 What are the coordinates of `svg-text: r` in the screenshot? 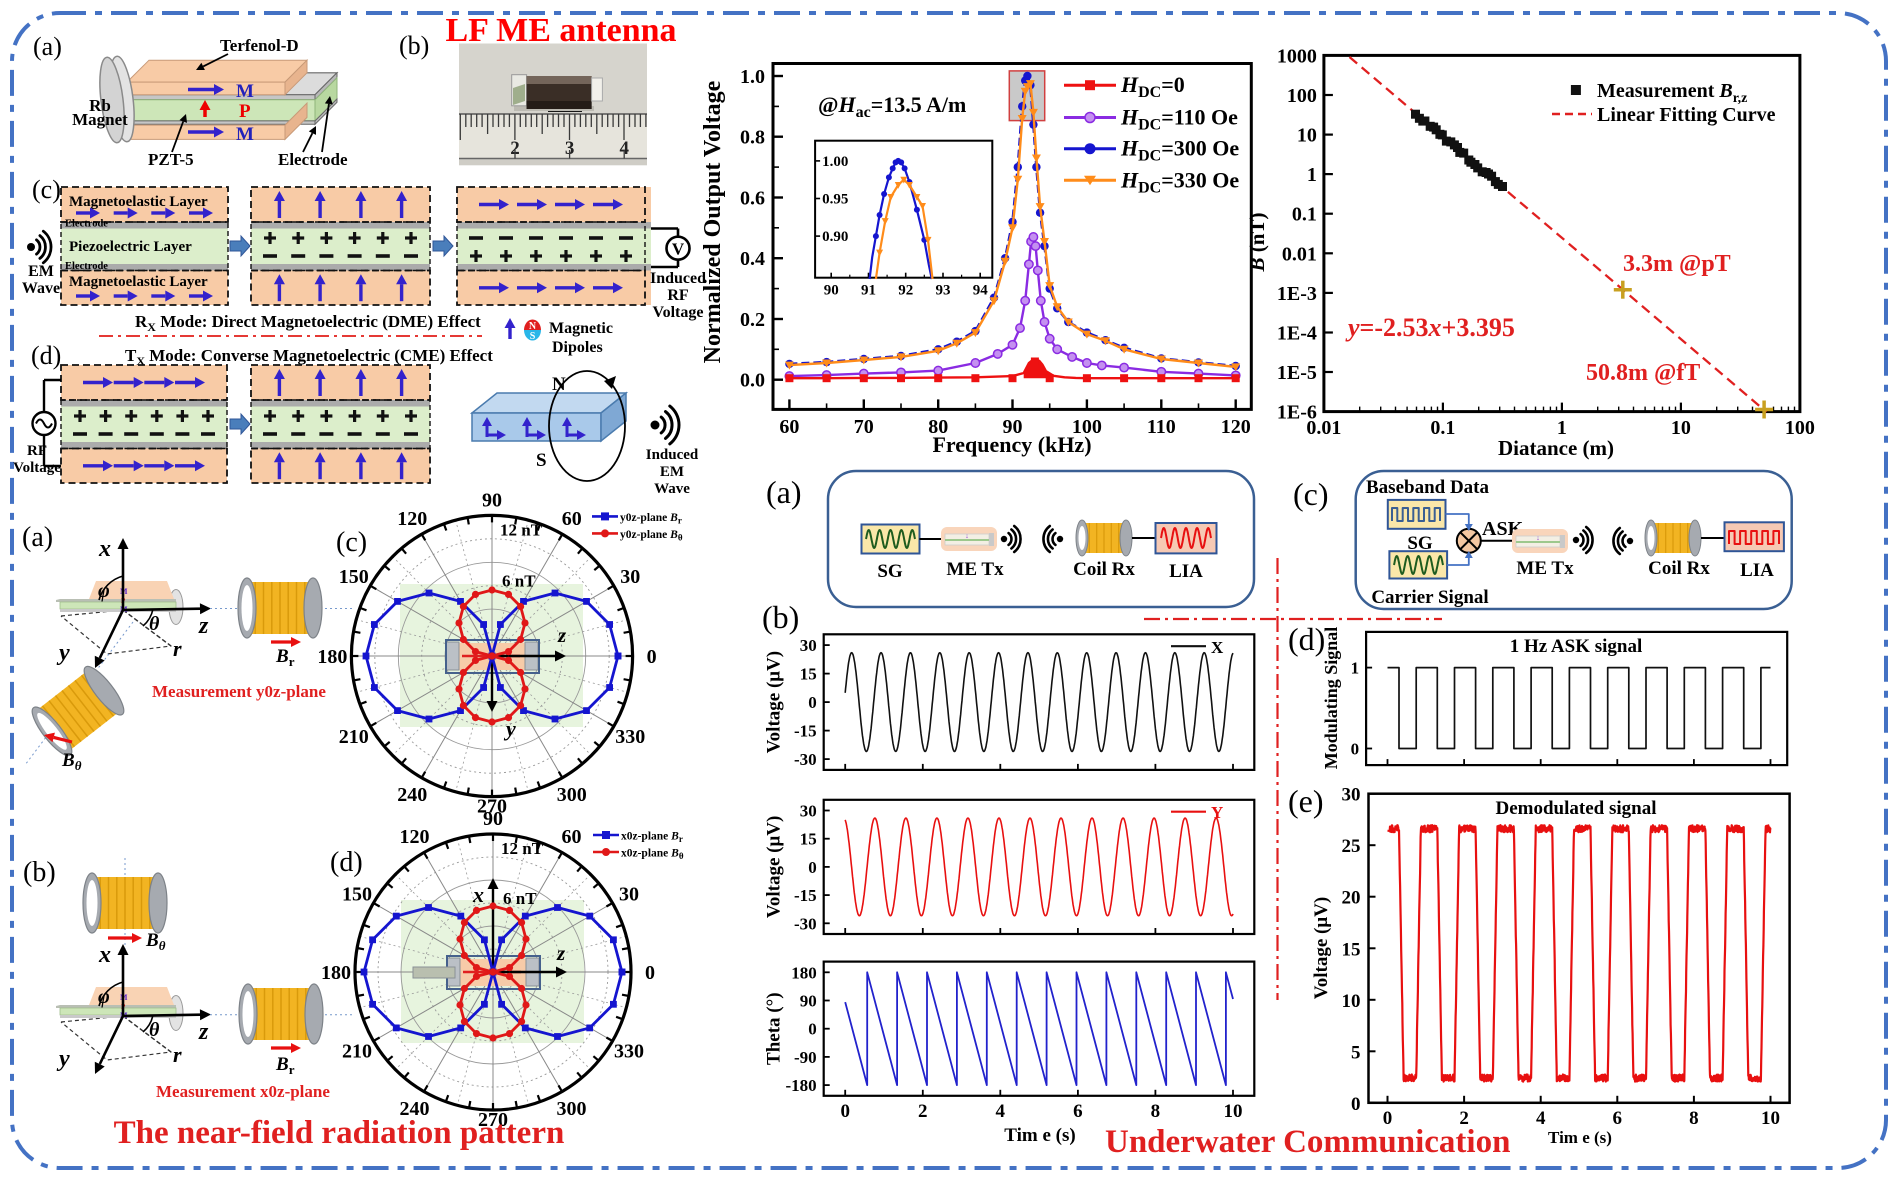 It's located at (177, 1054).